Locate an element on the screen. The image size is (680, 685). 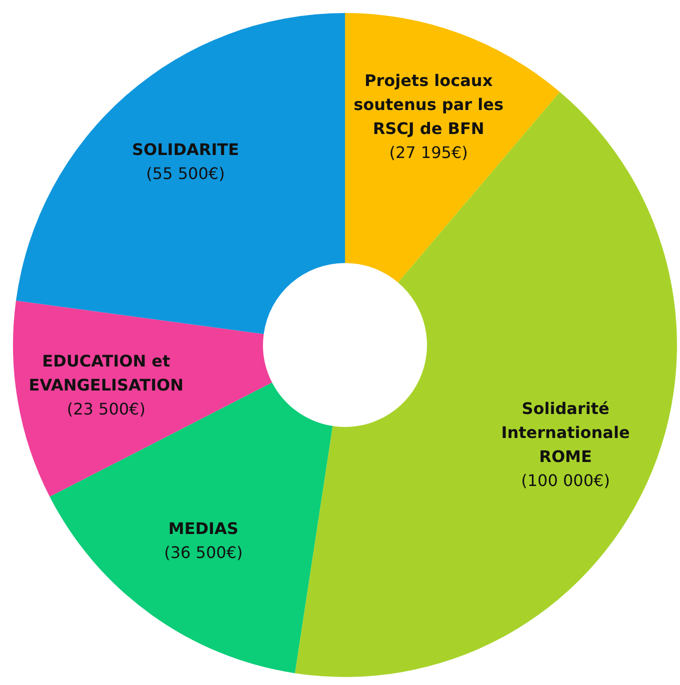
slice-label: MEDIAS is located at coordinates (203, 528).